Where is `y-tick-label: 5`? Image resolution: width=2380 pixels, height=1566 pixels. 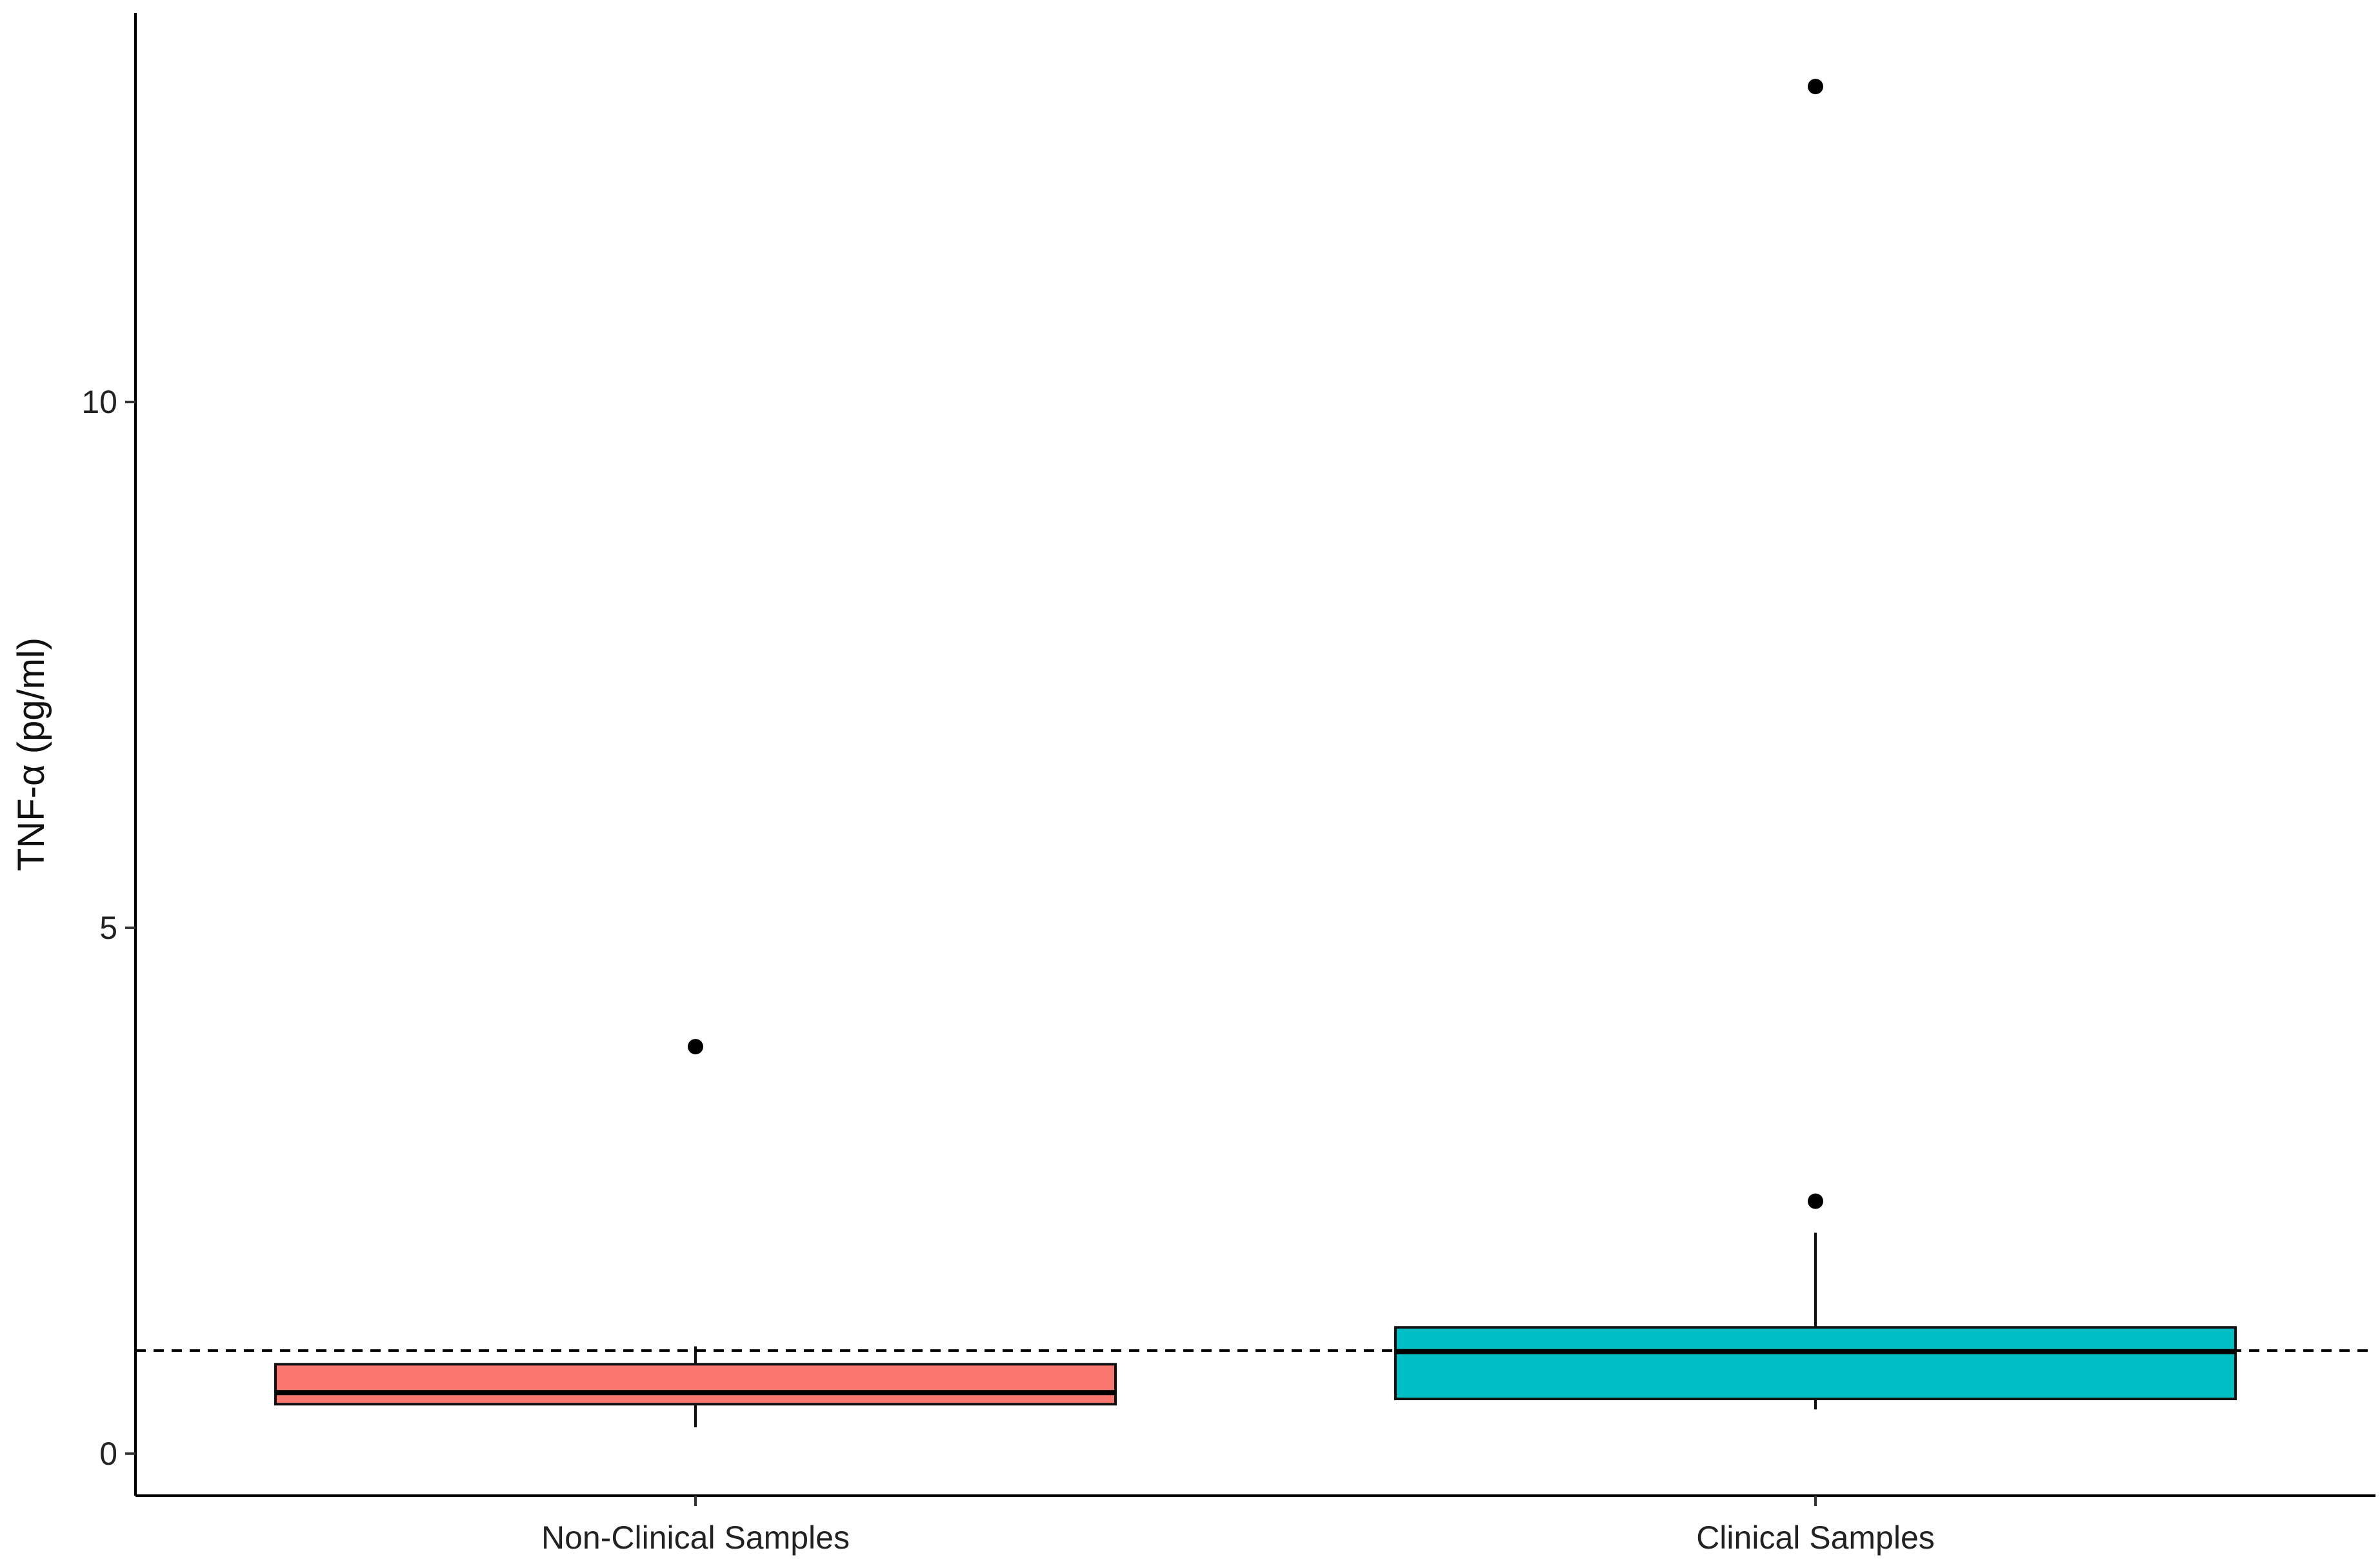
y-tick-label: 5 is located at coordinates (108, 928).